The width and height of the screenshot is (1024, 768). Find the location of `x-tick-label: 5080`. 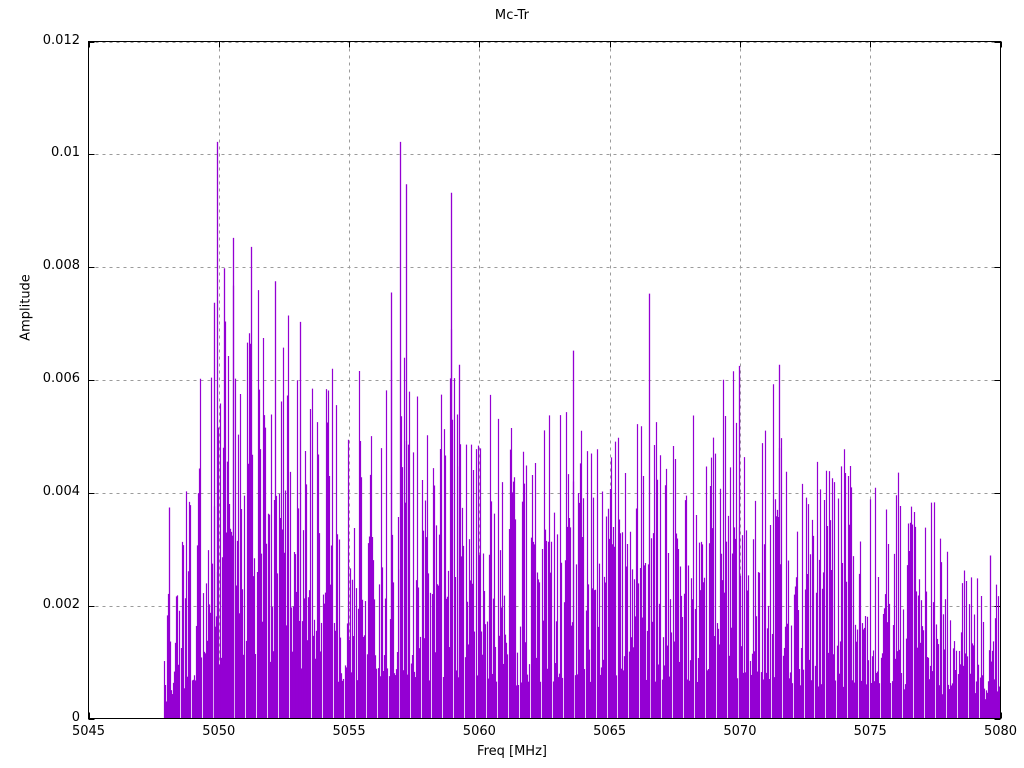

x-tick-label: 5080 is located at coordinates (1000, 731).